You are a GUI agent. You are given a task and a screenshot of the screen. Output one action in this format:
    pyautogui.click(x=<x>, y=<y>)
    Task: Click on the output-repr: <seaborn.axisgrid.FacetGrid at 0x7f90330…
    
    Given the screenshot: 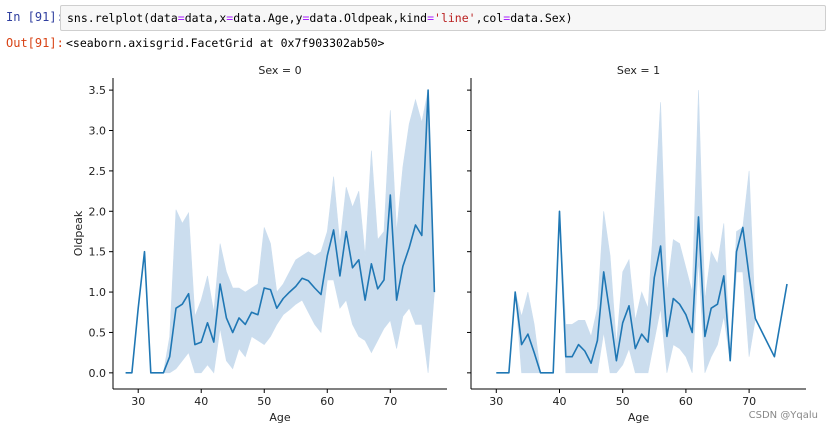 What is the action you would take?
    pyautogui.click(x=225, y=43)
    